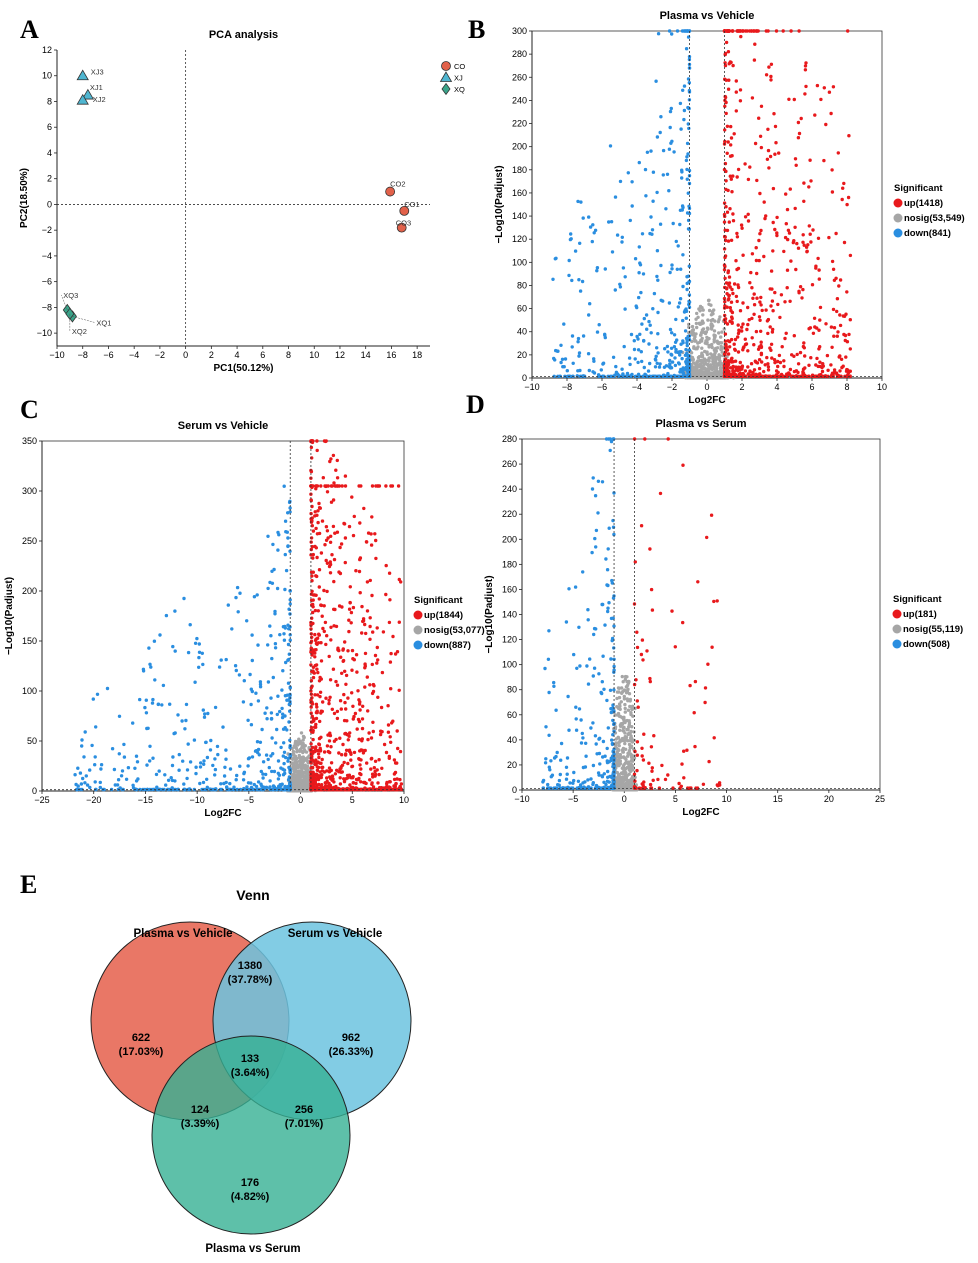 The image size is (978, 1263). What do you see at coordinates (29, 491) in the screenshot?
I see `y-tick-label: 300` at bounding box center [29, 491].